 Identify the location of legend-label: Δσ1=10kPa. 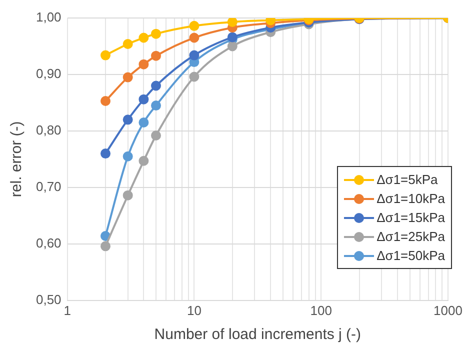
(410, 198).